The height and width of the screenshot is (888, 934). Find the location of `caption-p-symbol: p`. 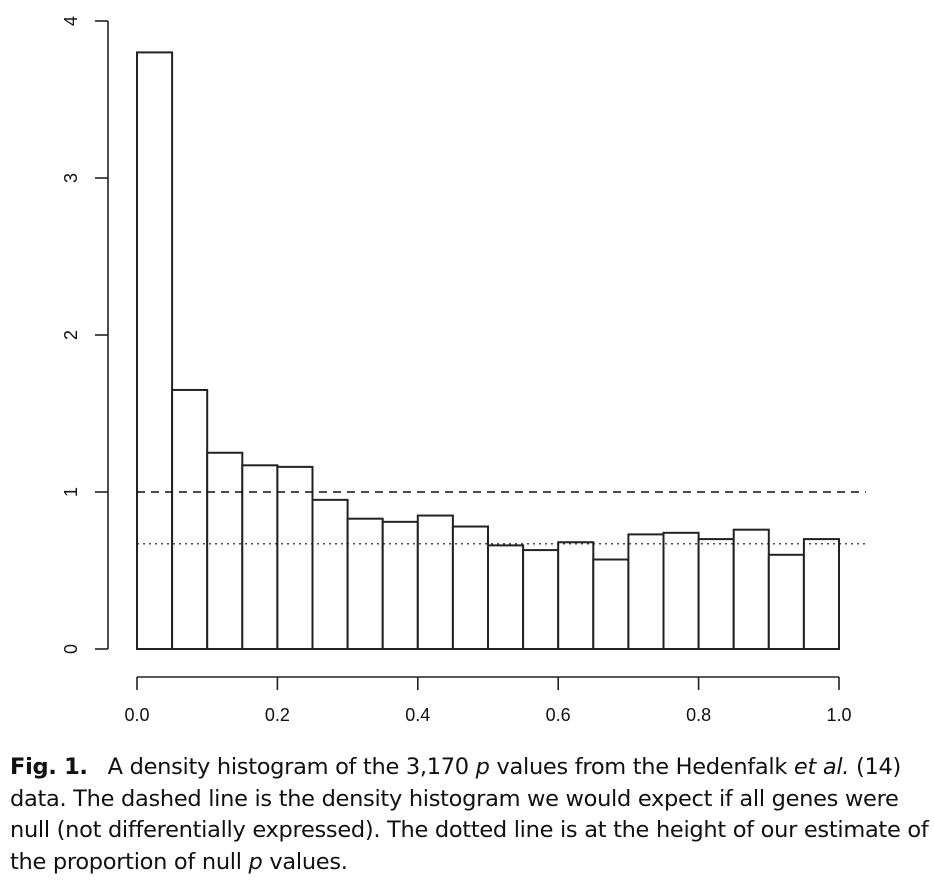

caption-p-symbol: p is located at coordinates (482, 767).